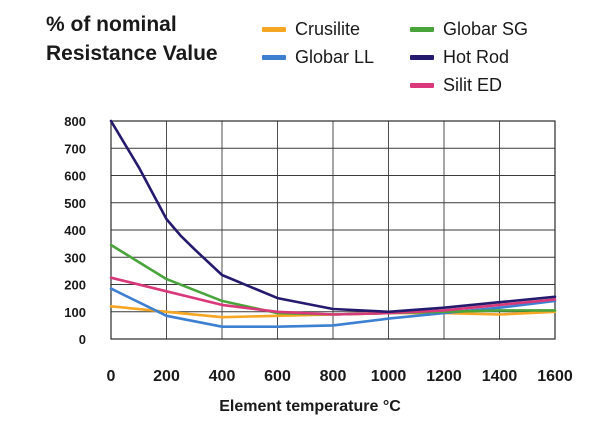 Image resolution: width=608 pixels, height=429 pixels. I want to click on y-tick-label: 600, so click(75, 176).